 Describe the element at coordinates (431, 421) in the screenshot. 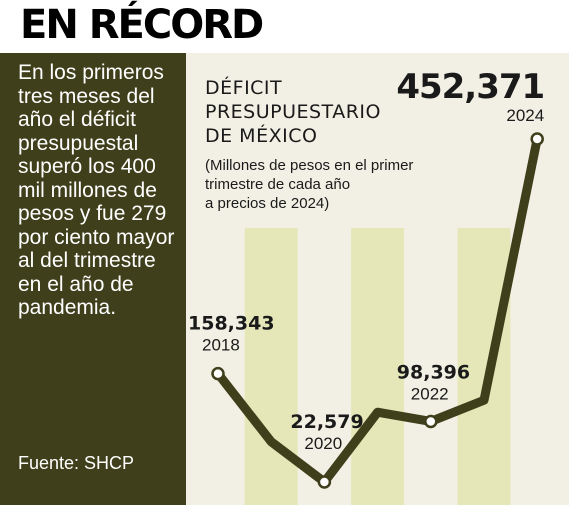

I see `data-point-2022` at that location.